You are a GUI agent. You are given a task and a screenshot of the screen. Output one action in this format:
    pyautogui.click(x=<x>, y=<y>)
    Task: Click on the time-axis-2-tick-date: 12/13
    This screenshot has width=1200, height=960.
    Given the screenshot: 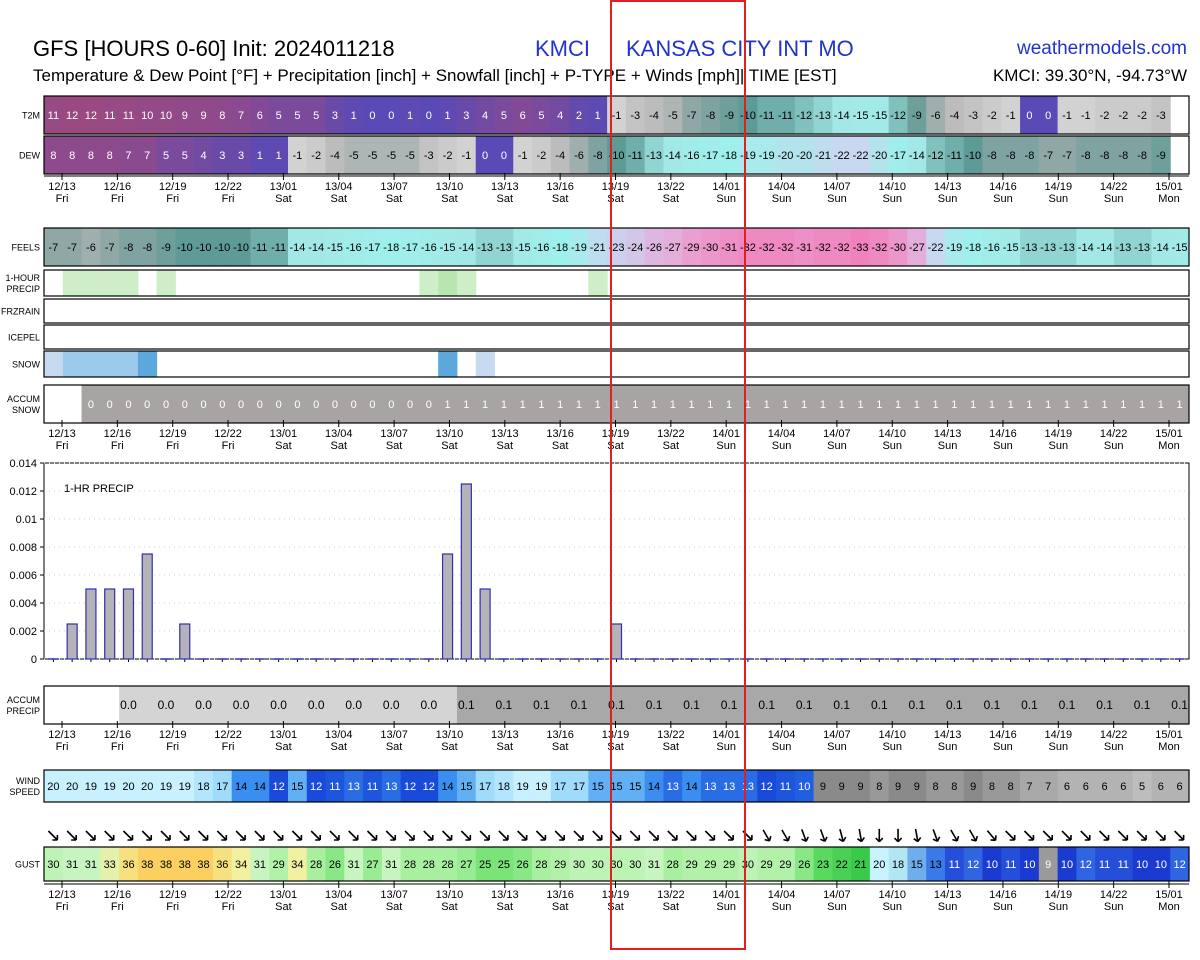 What is the action you would take?
    pyautogui.click(x=62, y=434)
    